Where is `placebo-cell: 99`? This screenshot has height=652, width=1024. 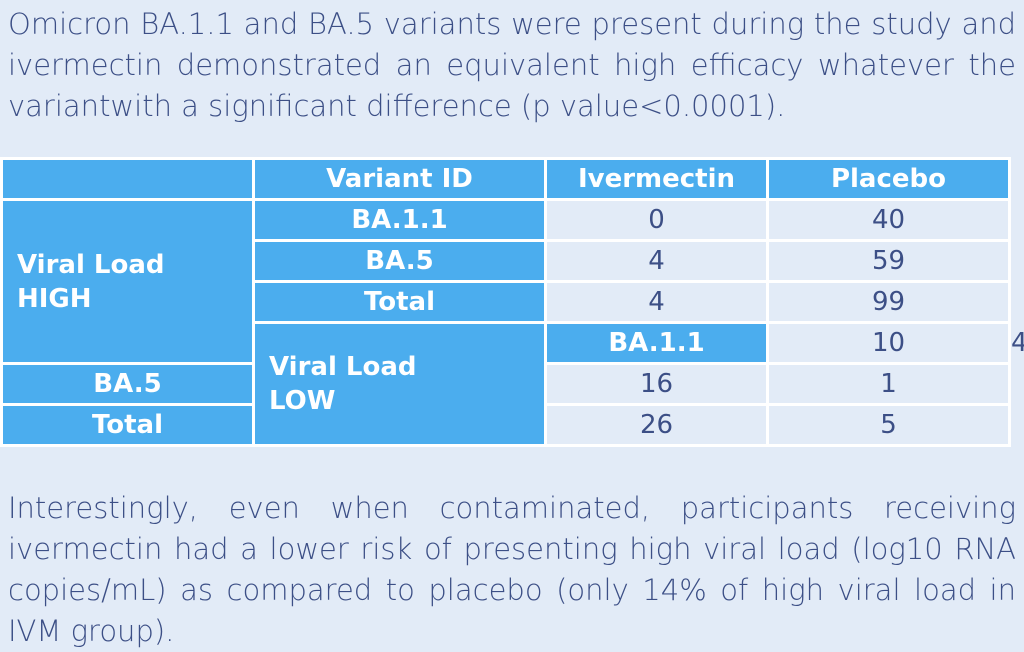 placebo-cell: 99 is located at coordinates (888, 302).